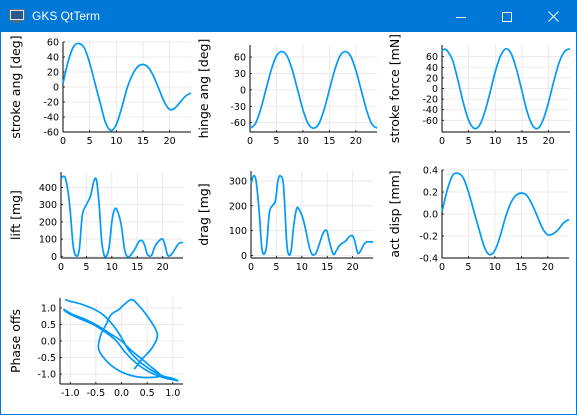 Image resolution: width=577 pixels, height=419 pixels. I want to click on y-axis-label: lift [mg], so click(15, 215).